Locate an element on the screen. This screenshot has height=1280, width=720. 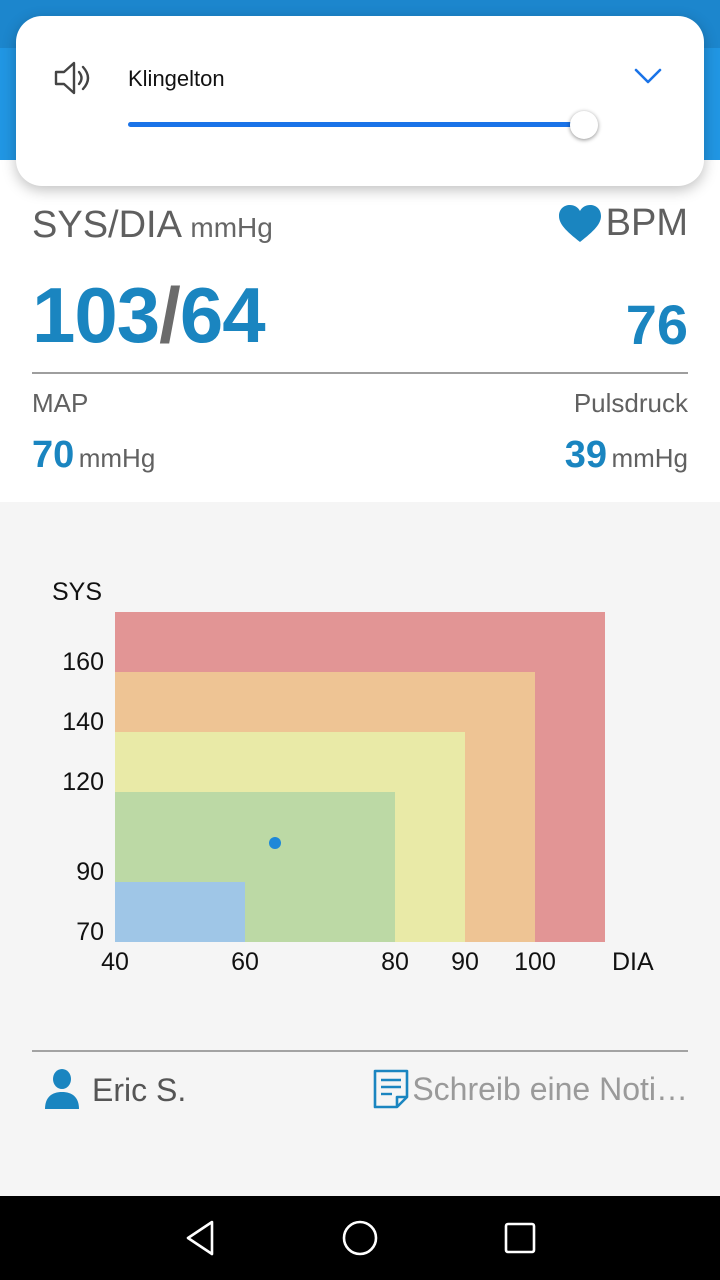
map-label: MAP is located at coordinates (60, 403).